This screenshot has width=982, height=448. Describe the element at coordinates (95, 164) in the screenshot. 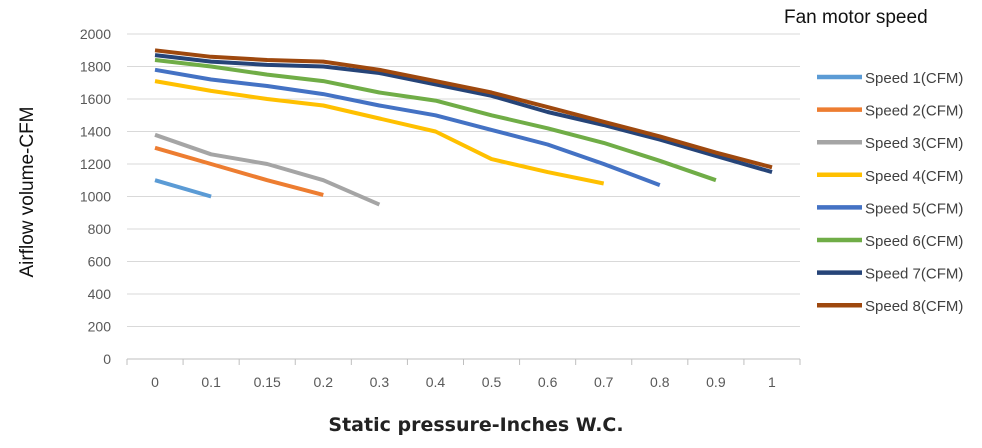

I see `y-tick-label: 1200` at that location.